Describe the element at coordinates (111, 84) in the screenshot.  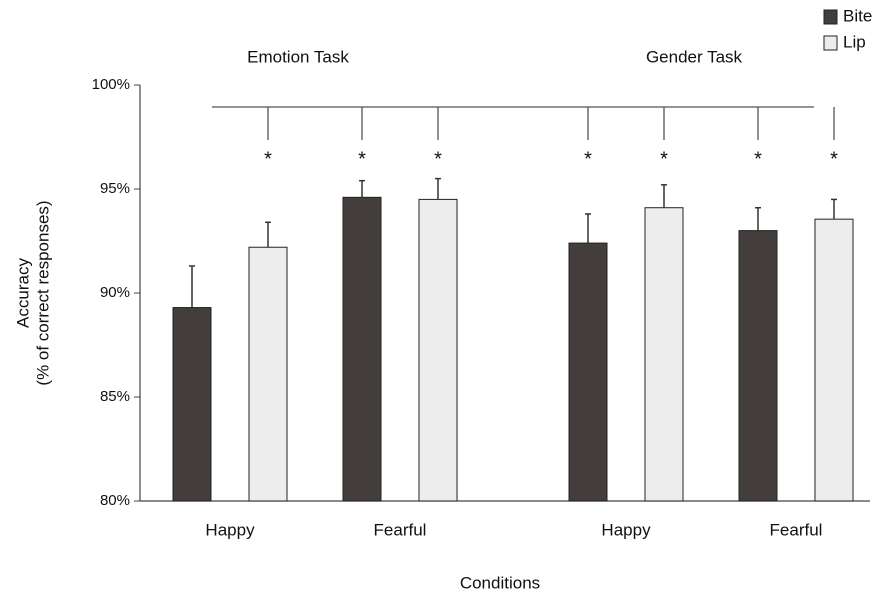
I see `y-tick-label: 100%` at that location.